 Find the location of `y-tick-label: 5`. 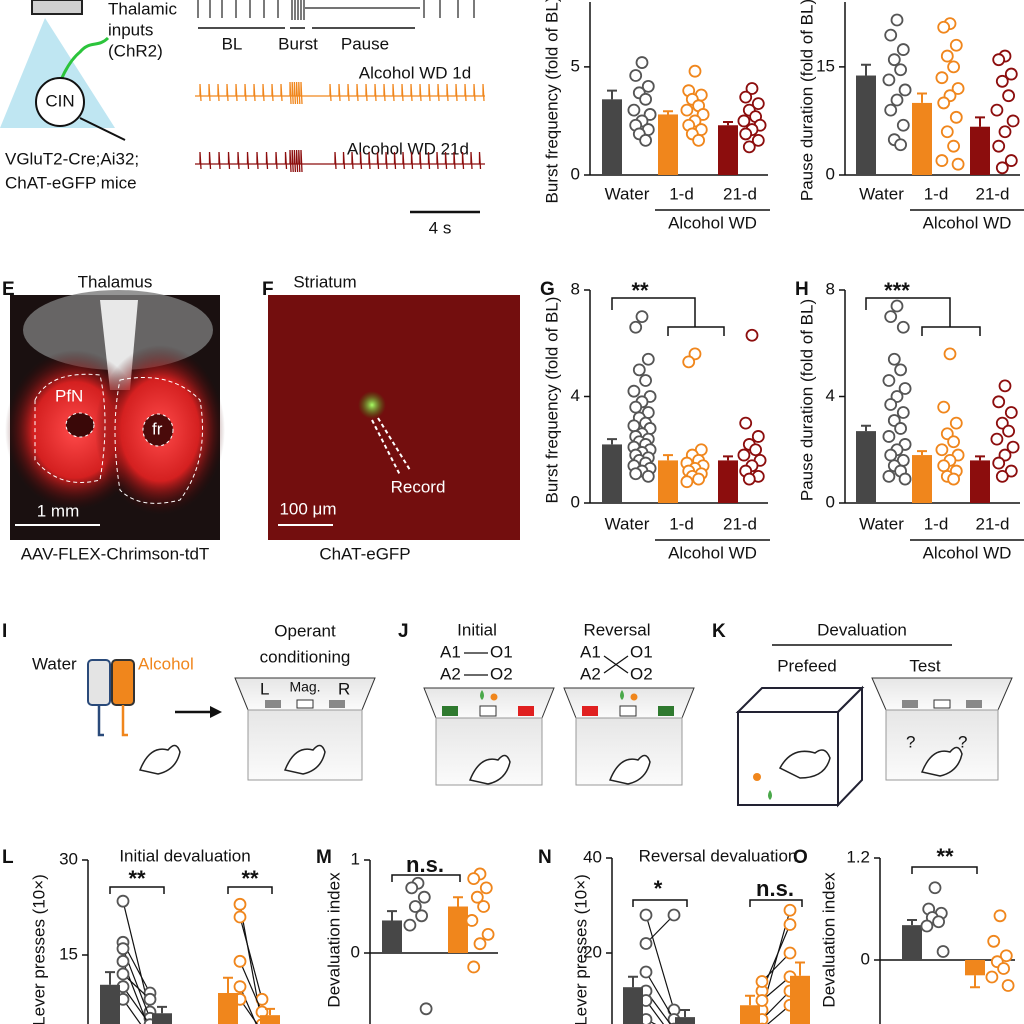

y-tick-label: 5 is located at coordinates (575, 65).